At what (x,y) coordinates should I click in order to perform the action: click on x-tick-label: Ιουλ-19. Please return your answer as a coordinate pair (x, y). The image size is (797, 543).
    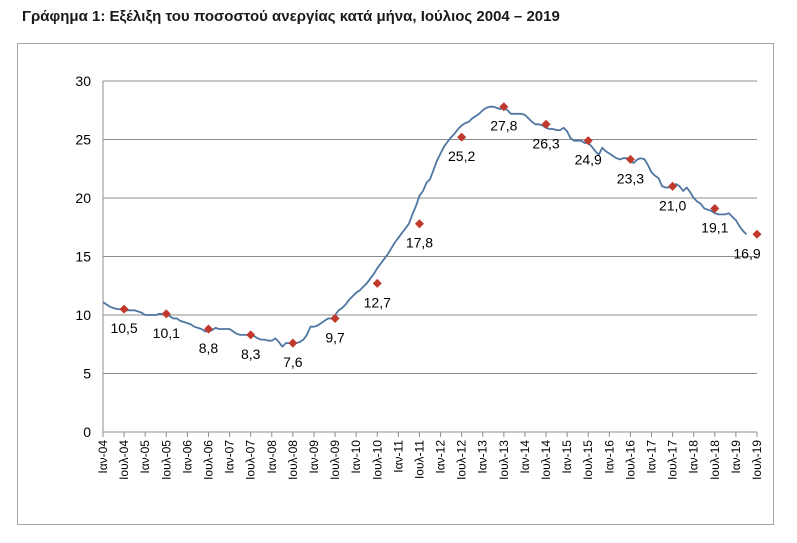
    Looking at the image, I should click on (757, 460).